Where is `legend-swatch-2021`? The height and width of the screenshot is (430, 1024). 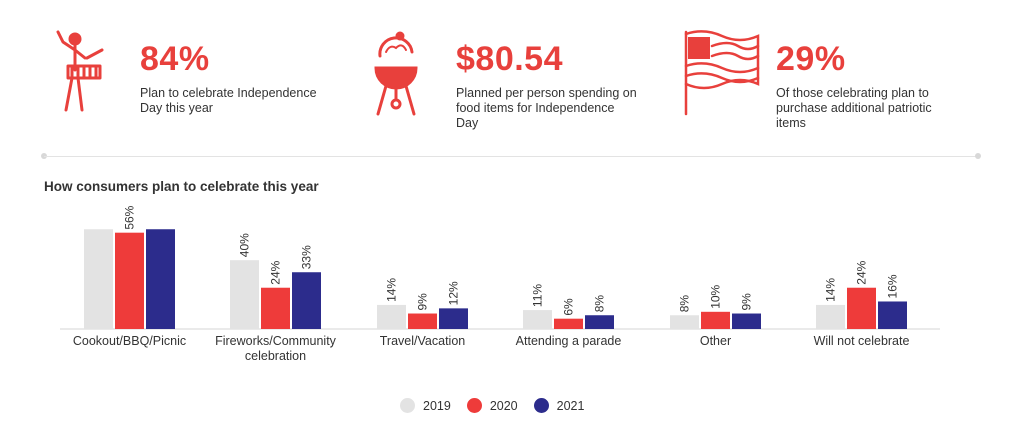 legend-swatch-2021 is located at coordinates (541, 405).